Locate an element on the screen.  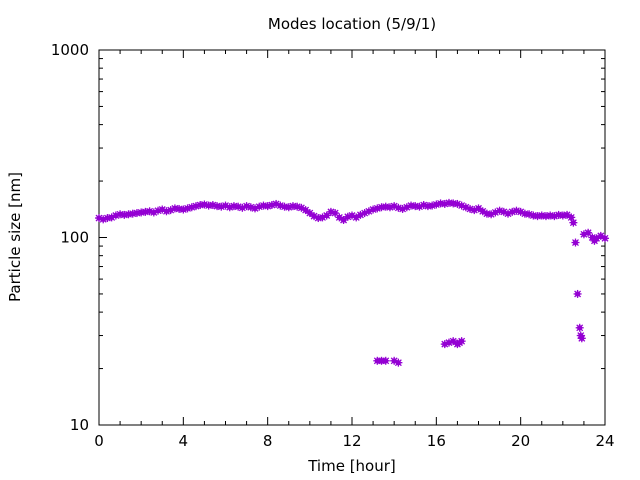
y-tick-label: 10 is located at coordinates (79, 425).